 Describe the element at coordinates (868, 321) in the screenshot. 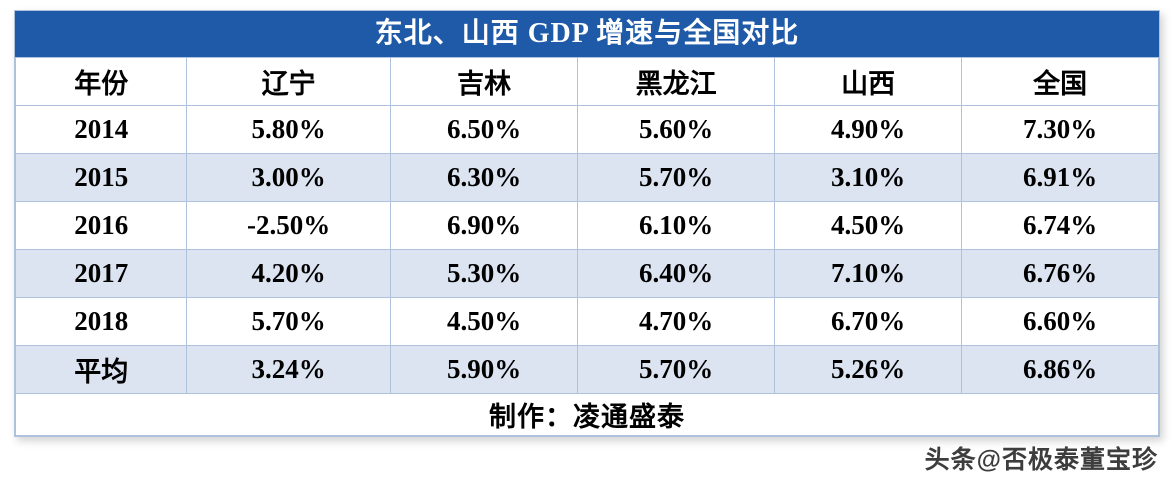

I see `value-cell: 6.70%` at that location.